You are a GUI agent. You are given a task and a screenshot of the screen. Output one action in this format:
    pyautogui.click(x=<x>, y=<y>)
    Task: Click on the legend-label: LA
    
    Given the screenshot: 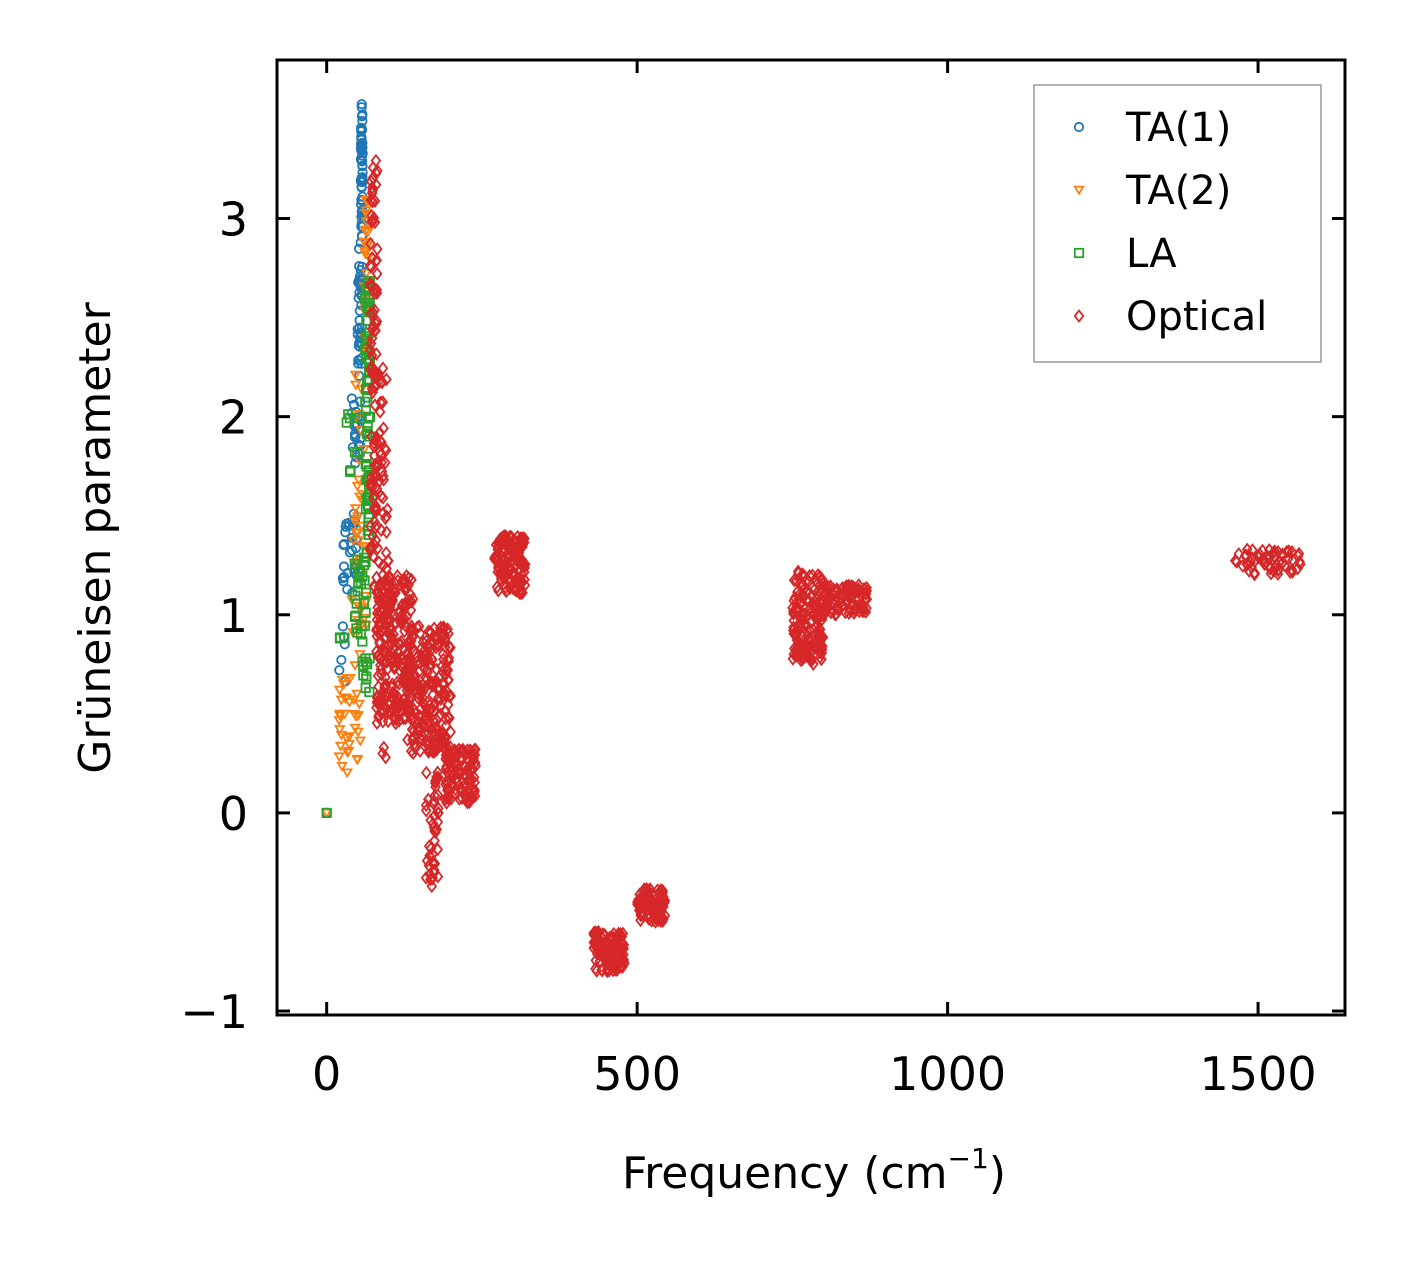 What is the action you would take?
    pyautogui.click(x=1151, y=254)
    